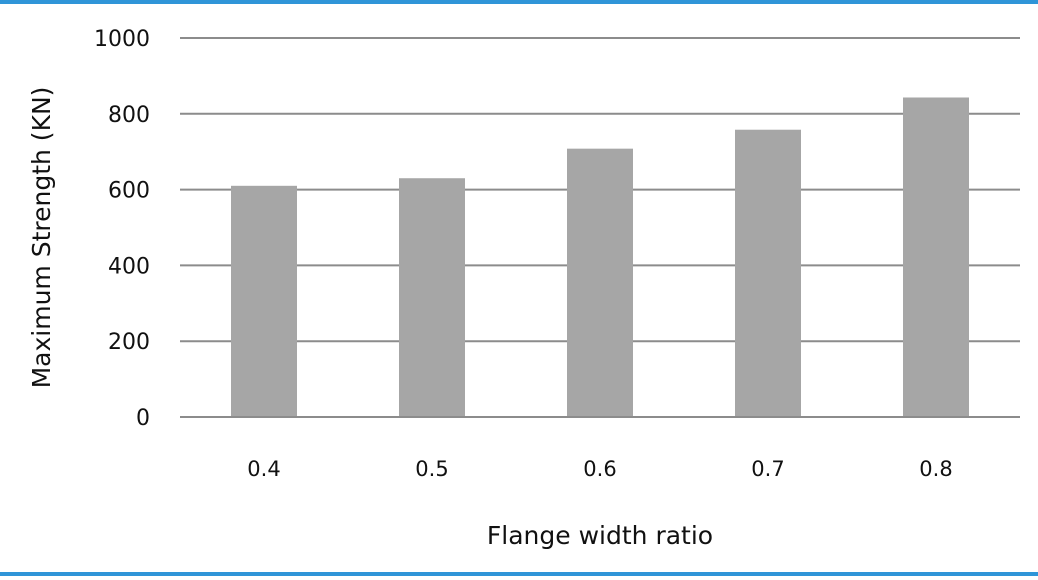  Describe the element at coordinates (600, 282) in the screenshot. I see `bar-0.6` at that location.